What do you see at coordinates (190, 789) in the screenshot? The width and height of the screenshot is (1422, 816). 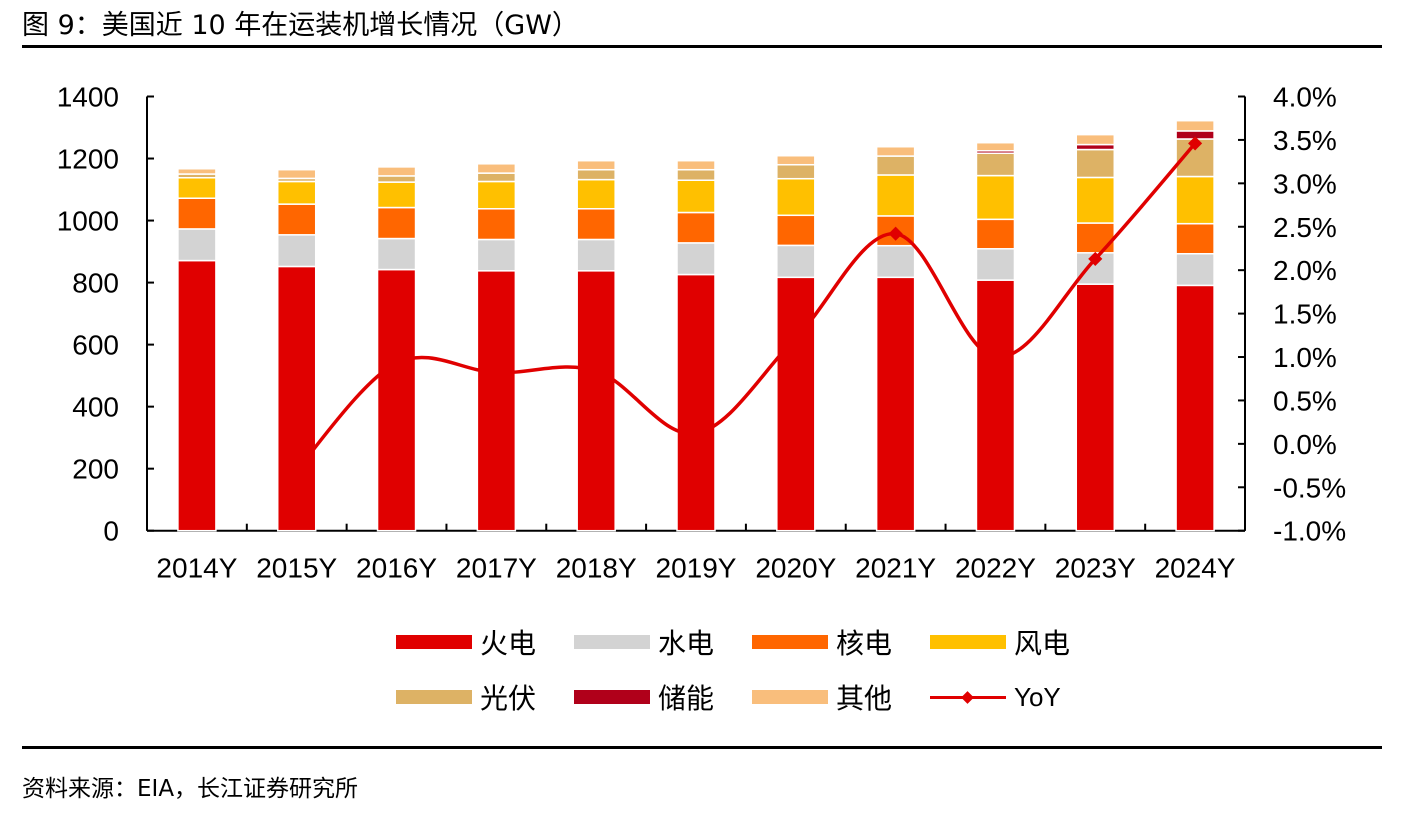 I see `source-note: 资料来源：EIA，长江证券研究所` at bounding box center [190, 789].